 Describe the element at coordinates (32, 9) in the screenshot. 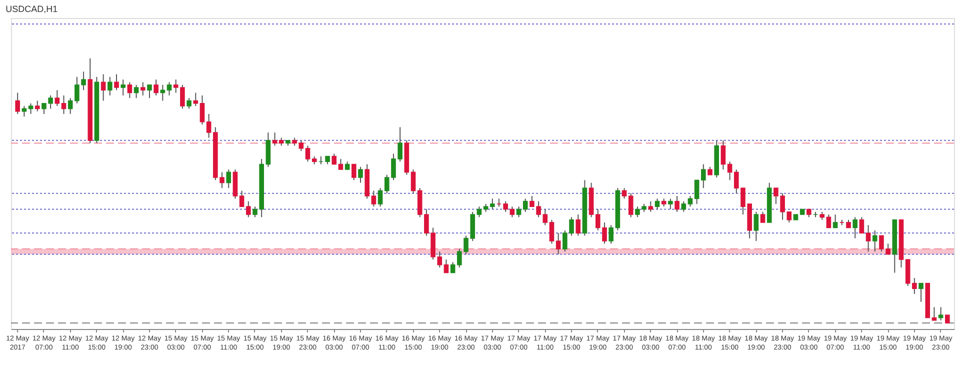

I see `chart-title: USDCAD,H1` at that location.